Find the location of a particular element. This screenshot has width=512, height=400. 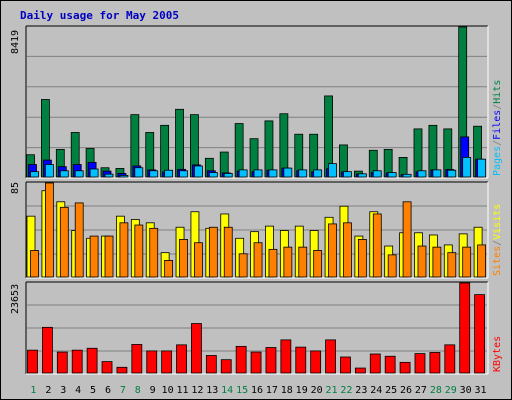

x-tick-label: 27 is located at coordinates (421, 390).